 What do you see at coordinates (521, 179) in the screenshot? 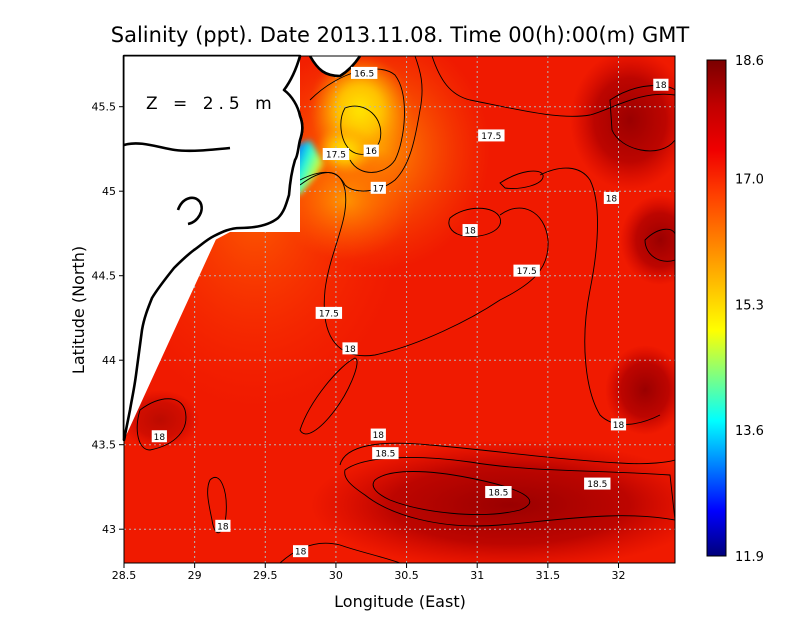
I see `contour-18-loop` at bounding box center [521, 179].